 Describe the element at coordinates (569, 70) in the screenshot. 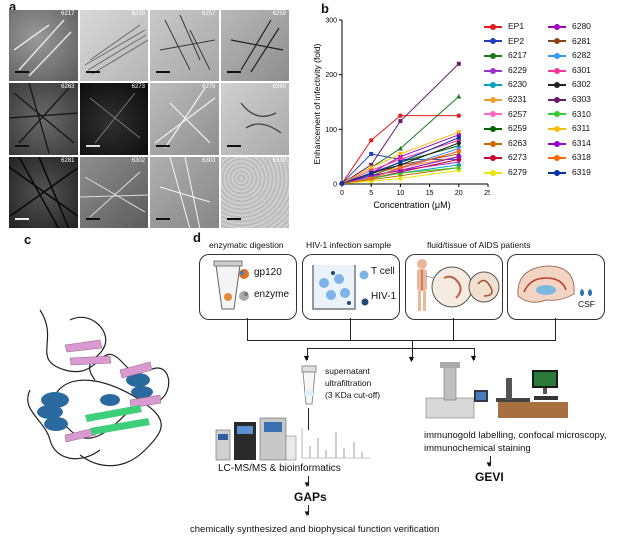

I see `legend-item: 6301` at that location.